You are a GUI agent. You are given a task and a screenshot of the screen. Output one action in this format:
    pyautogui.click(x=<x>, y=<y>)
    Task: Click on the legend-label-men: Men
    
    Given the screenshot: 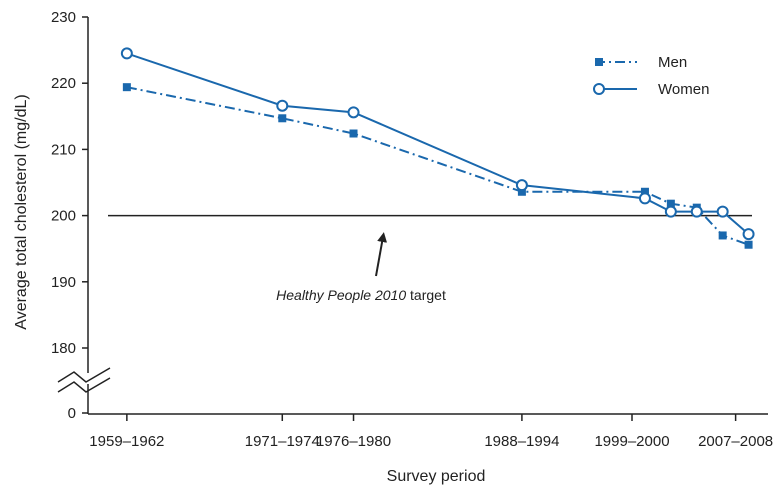 What is the action you would take?
    pyautogui.click(x=672, y=62)
    